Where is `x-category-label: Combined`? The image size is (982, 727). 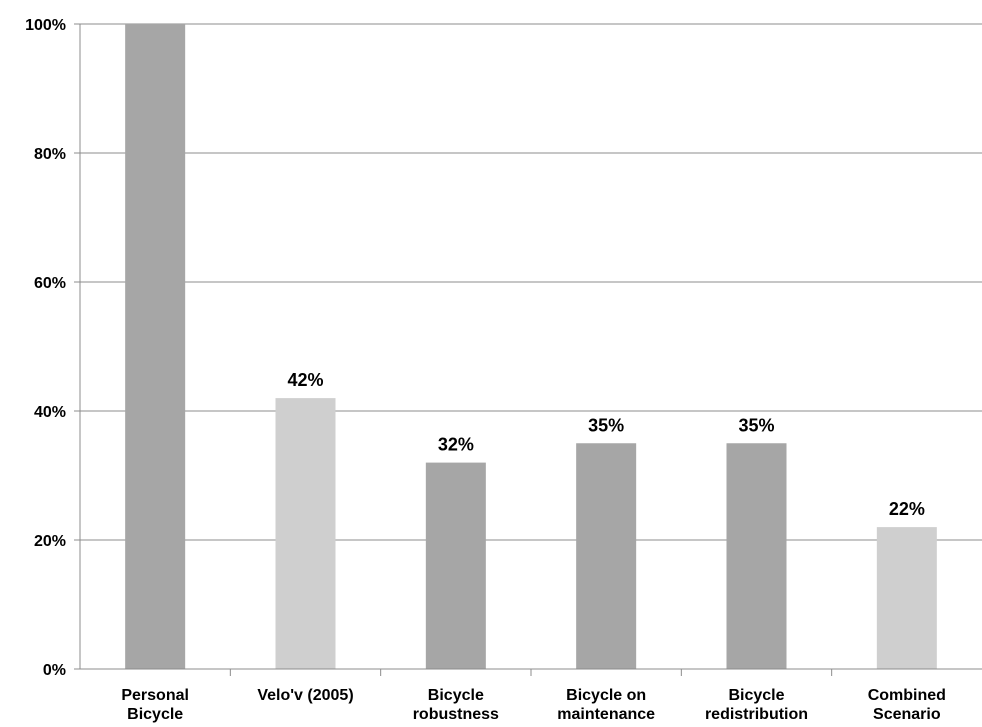 x-category-label: Combined is located at coordinates (907, 695).